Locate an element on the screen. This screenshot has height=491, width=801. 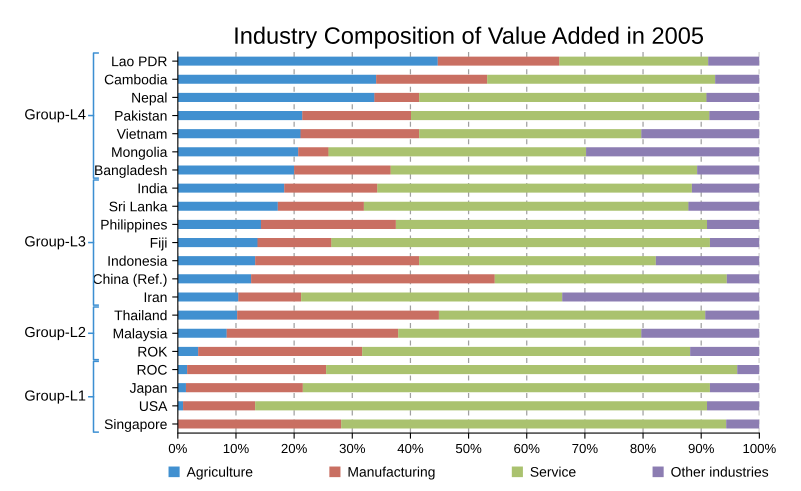
y-tick-label: Japan is located at coordinates (148, 389).